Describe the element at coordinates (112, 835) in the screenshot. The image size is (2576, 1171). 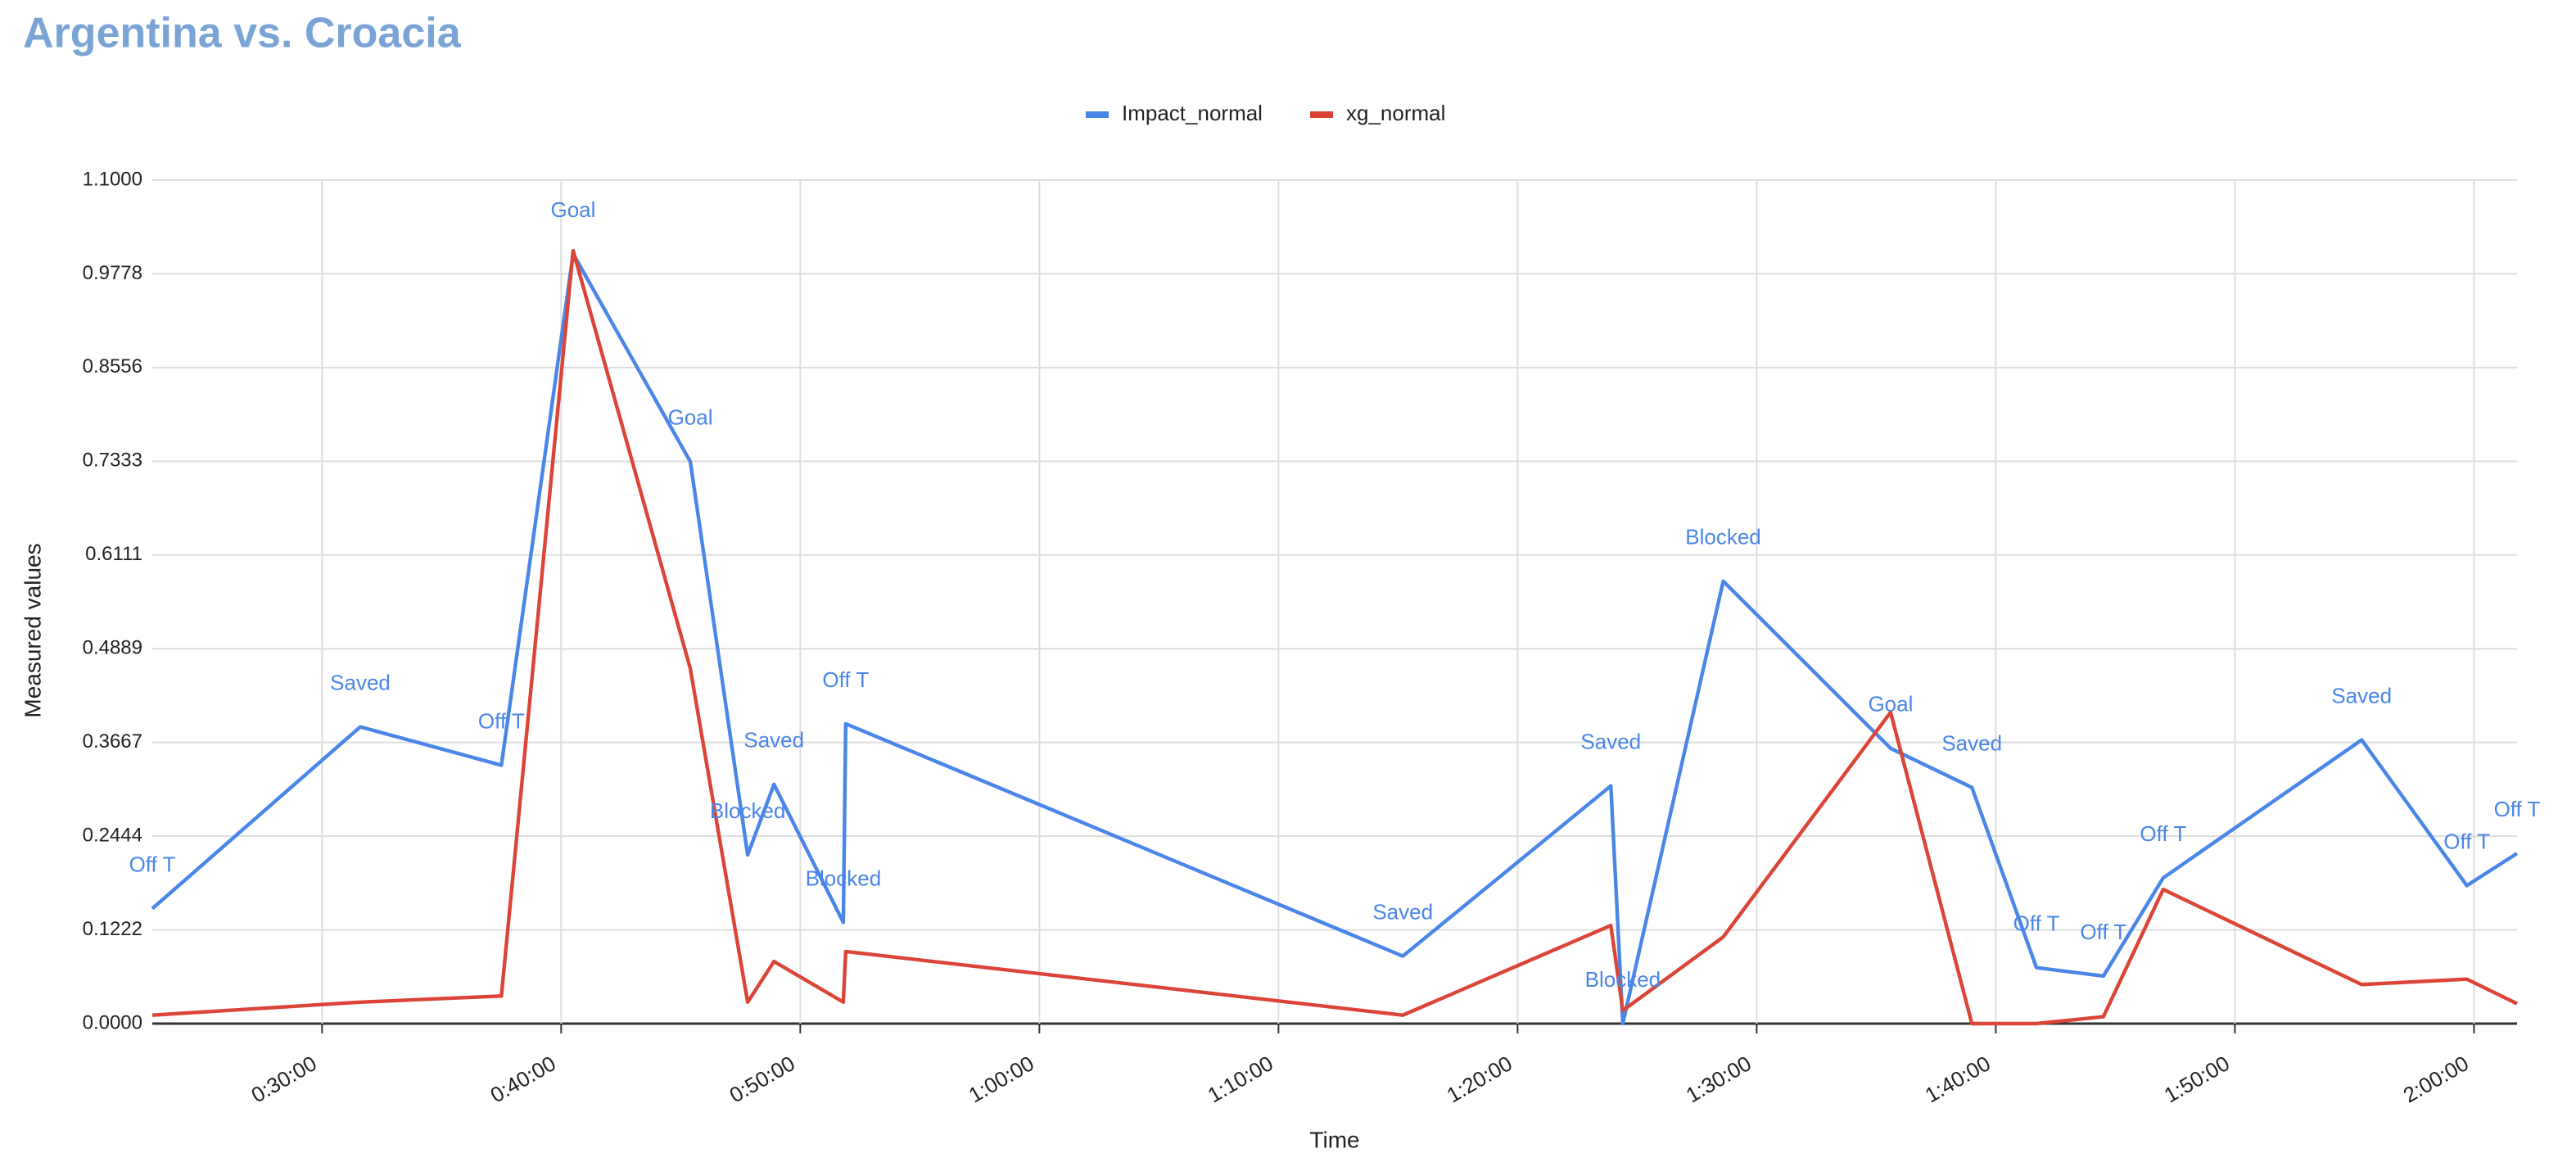
I see `y-tick-label: 0.2444` at that location.